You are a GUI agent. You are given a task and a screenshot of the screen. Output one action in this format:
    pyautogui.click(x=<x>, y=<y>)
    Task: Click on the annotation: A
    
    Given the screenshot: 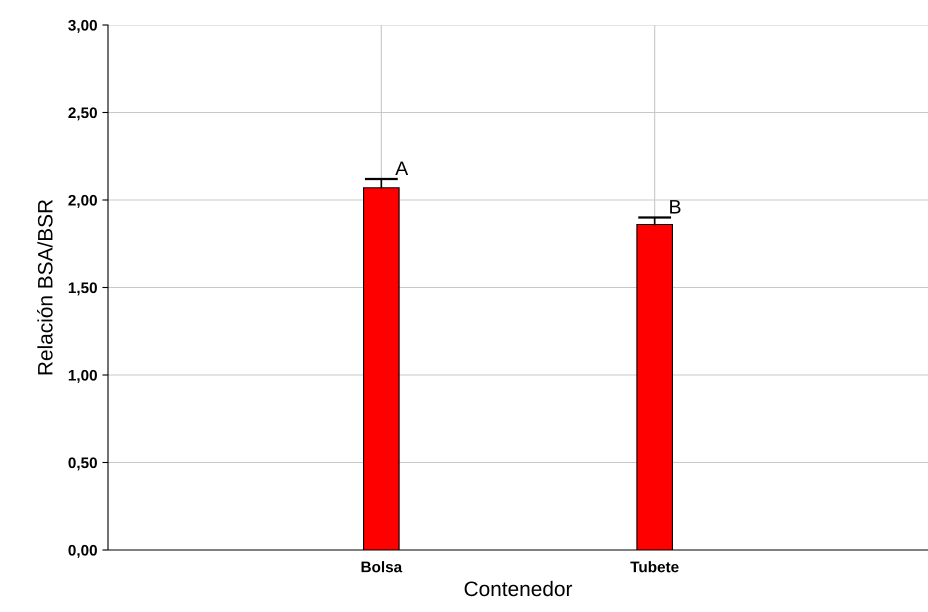 What is the action you would take?
    pyautogui.click(x=401, y=168)
    